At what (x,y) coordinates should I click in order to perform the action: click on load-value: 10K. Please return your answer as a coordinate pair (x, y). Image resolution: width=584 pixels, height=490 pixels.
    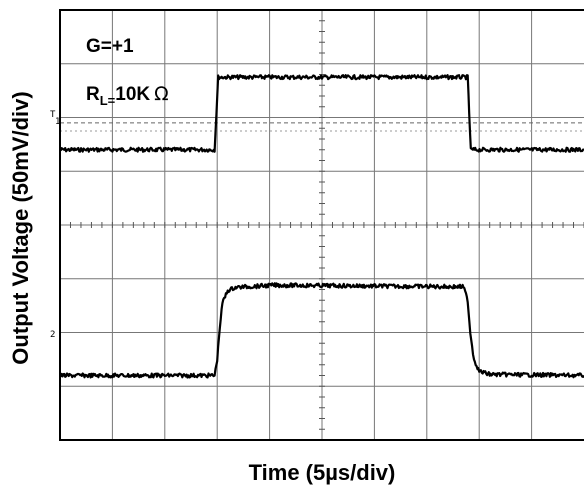
    Looking at the image, I should click on (132, 94).